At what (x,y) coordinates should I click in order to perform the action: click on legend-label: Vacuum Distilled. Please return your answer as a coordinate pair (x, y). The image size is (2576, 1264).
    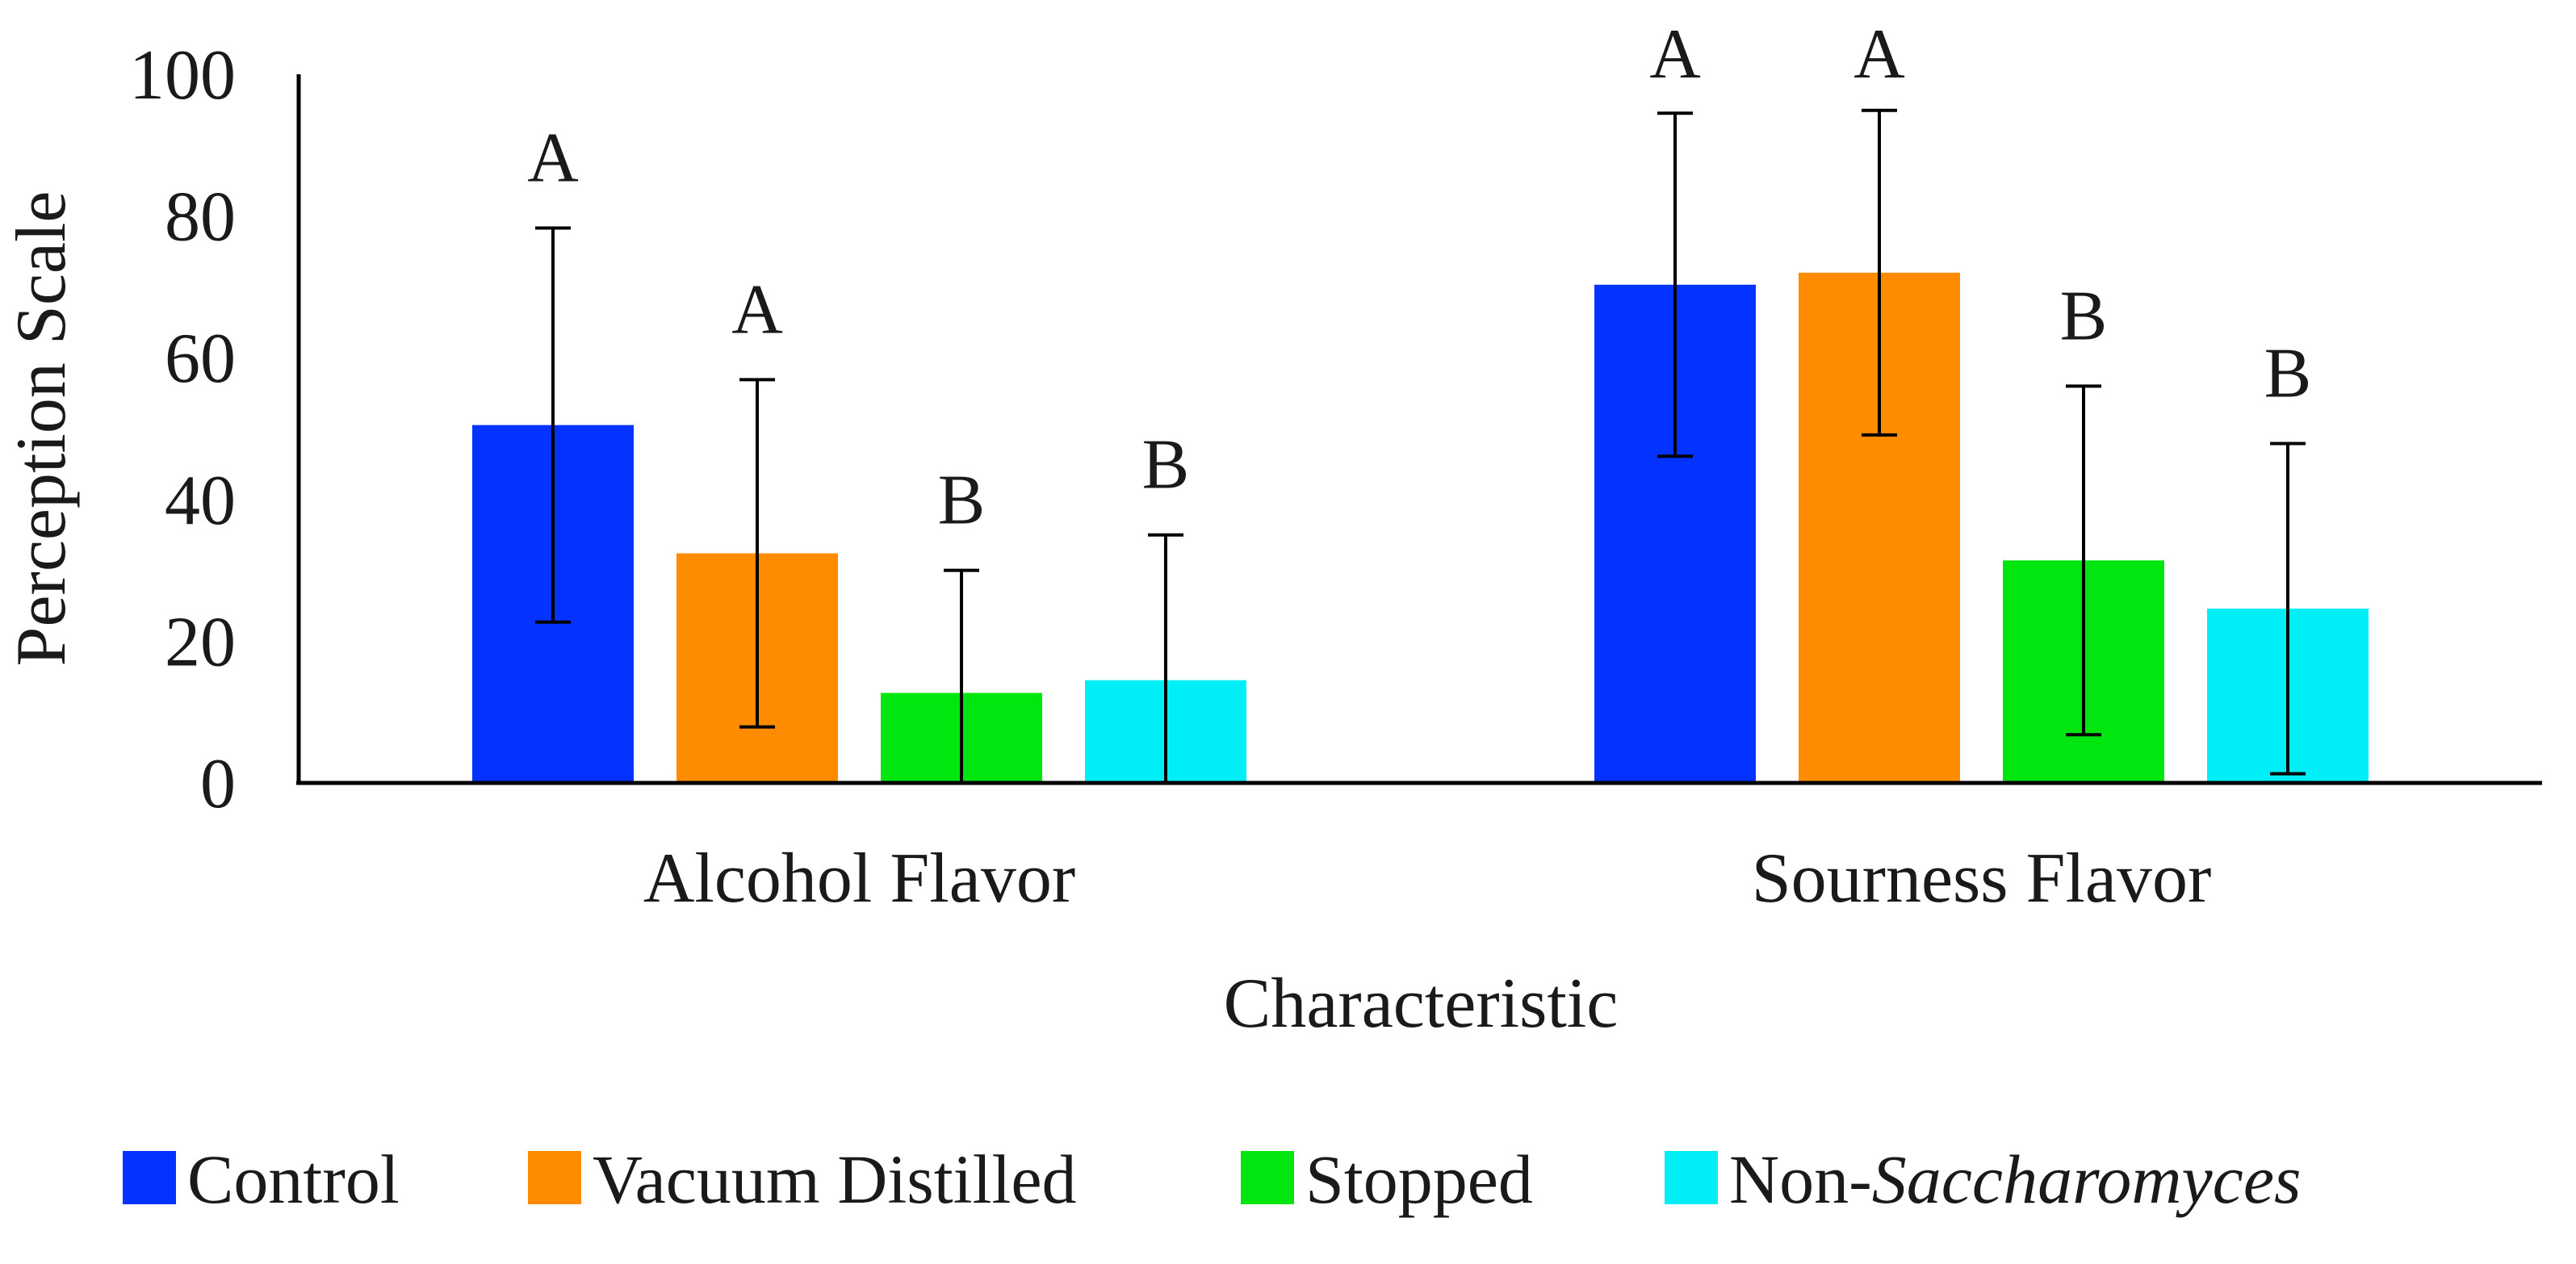
    Looking at the image, I should click on (835, 1179).